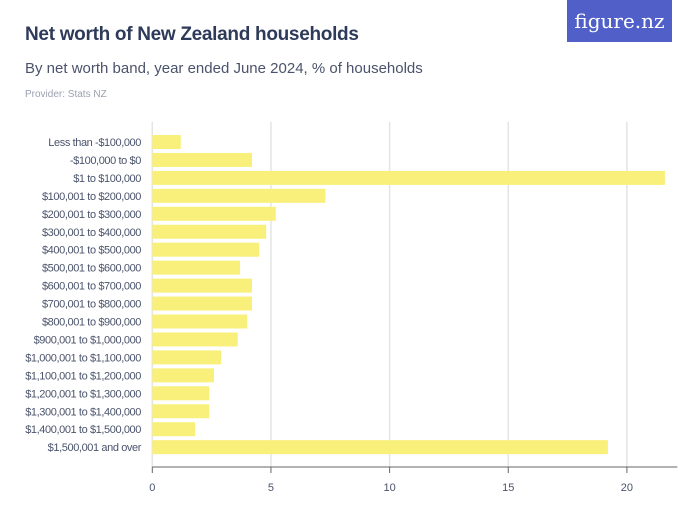 The width and height of the screenshot is (700, 525). Describe the element at coordinates (83, 358) in the screenshot. I see `category-label: $1,000,001 to $1,100,000` at that location.